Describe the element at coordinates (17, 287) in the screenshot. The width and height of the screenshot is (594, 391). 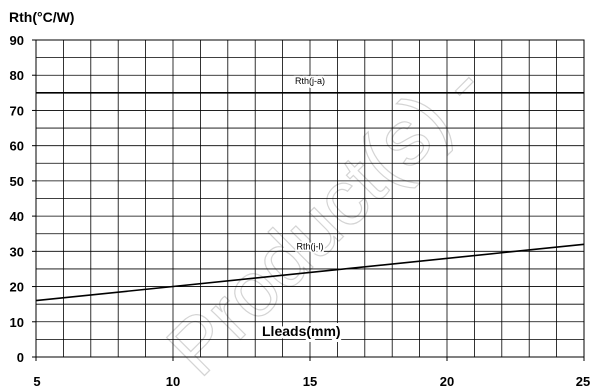
I see `y-tick-label: 20` at that location.